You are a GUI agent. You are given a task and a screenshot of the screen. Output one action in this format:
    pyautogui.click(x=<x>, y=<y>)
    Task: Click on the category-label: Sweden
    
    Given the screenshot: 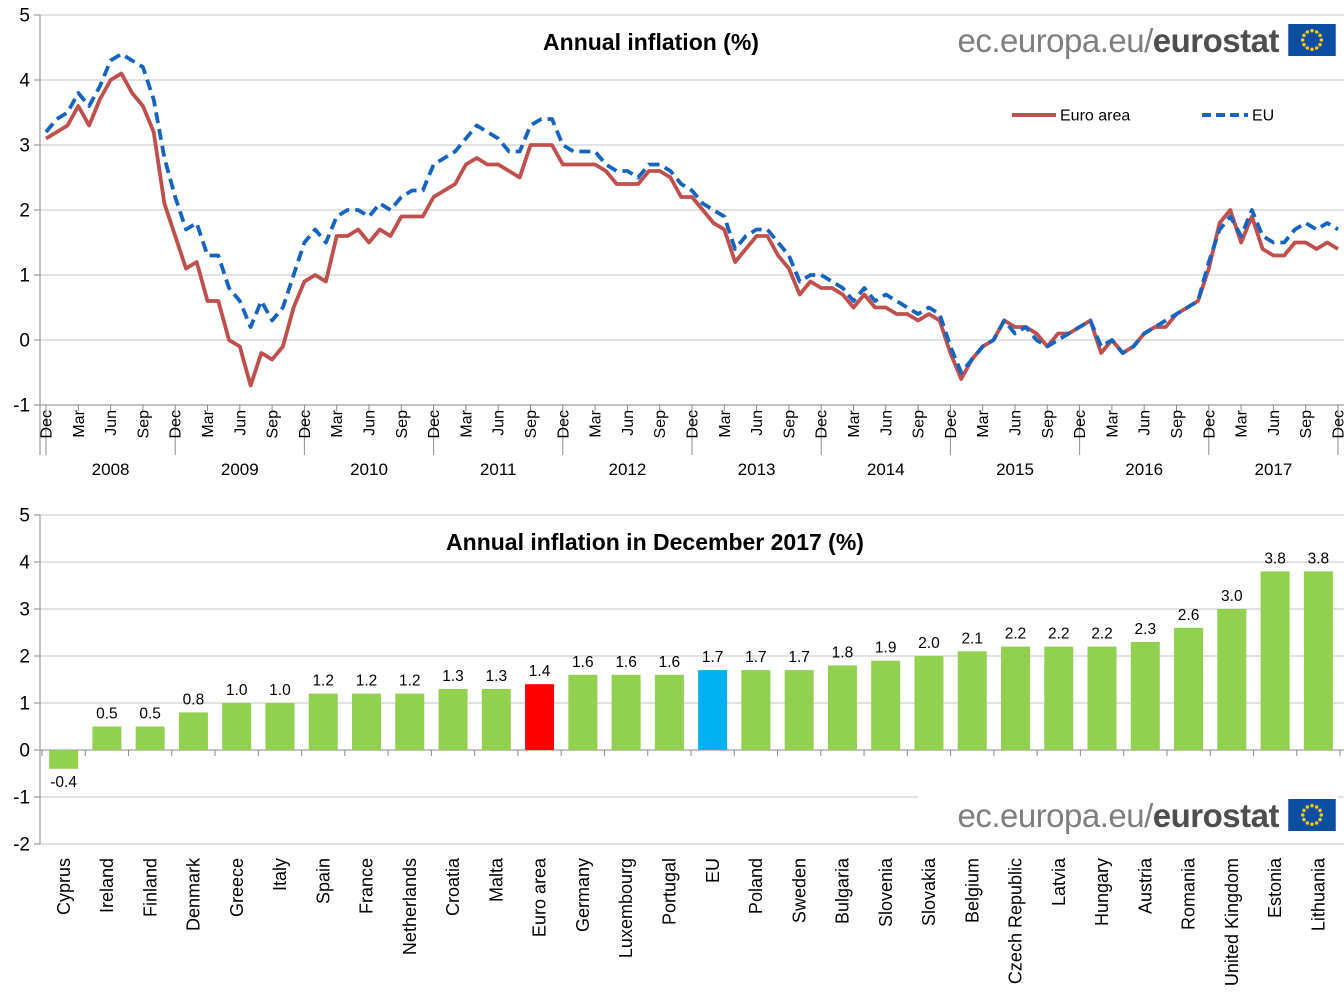 What is the action you would take?
    pyautogui.click(x=799, y=890)
    